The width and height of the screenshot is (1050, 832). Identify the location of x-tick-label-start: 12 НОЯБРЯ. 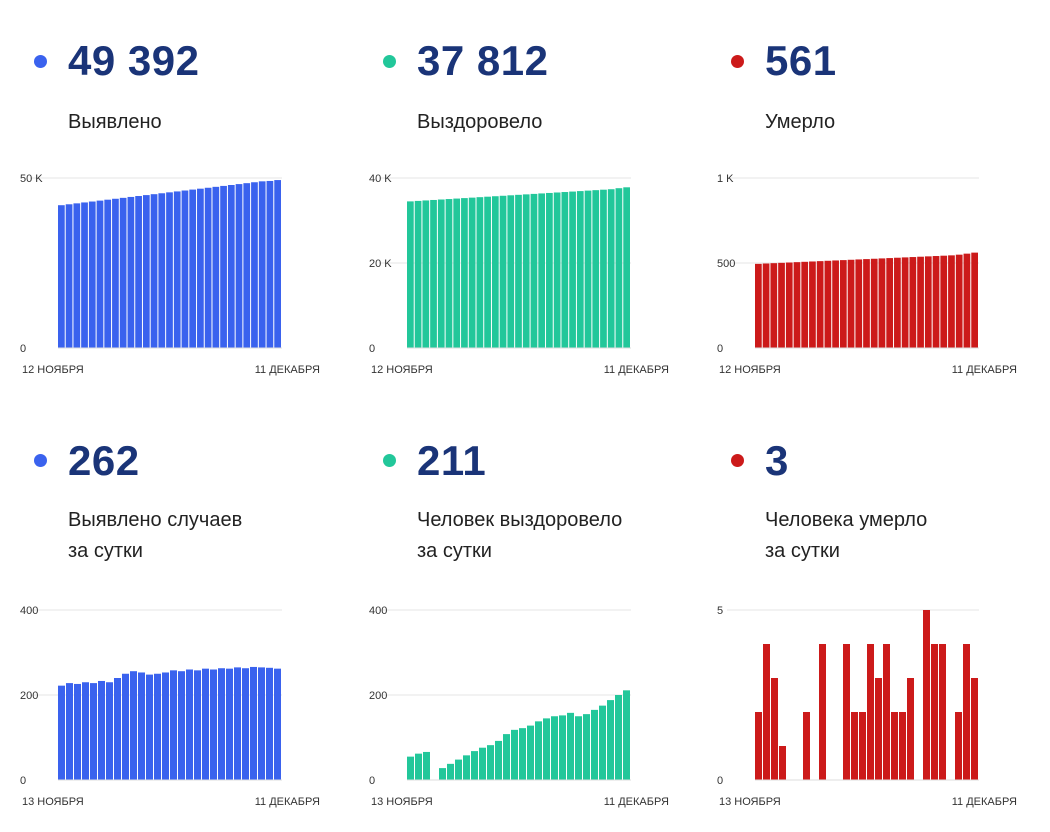
(750, 370).